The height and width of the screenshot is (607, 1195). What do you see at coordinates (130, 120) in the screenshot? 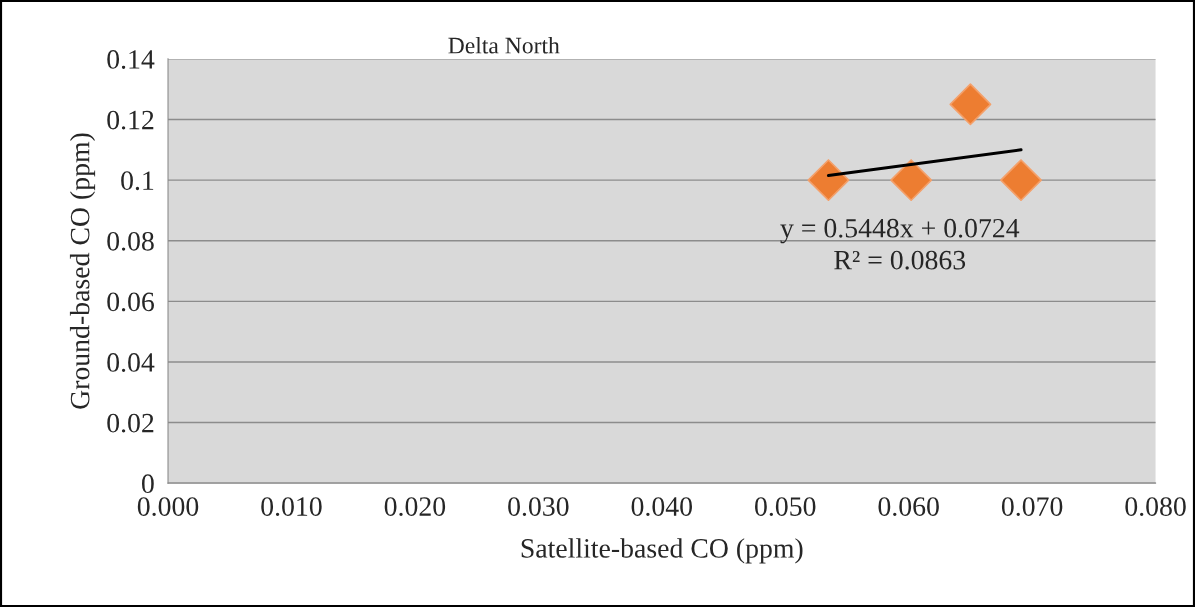
I see `y-tick-label: 0.12` at bounding box center [130, 120].